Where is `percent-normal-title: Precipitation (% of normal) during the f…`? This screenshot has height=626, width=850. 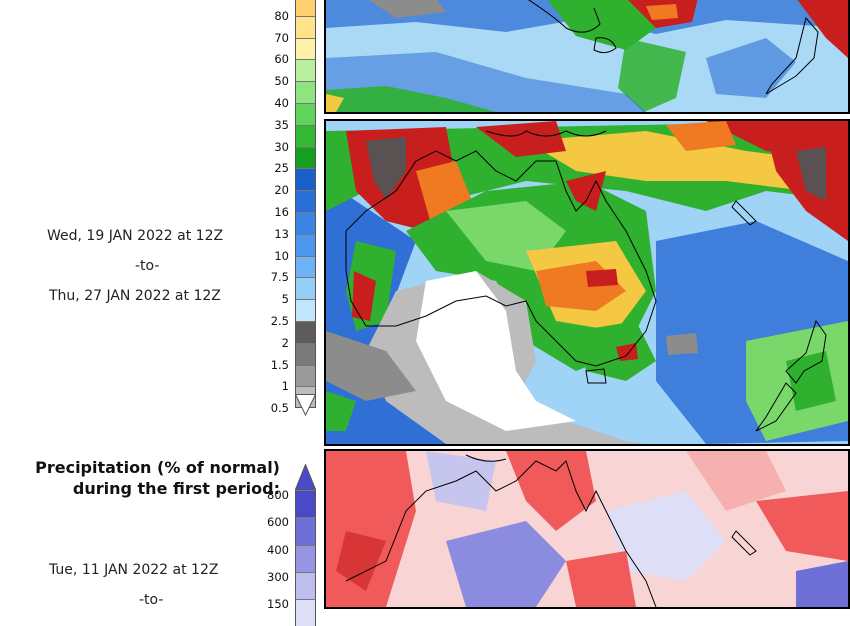 percent-normal-title: Precipitation (% of normal) during the f… is located at coordinates (157, 478).